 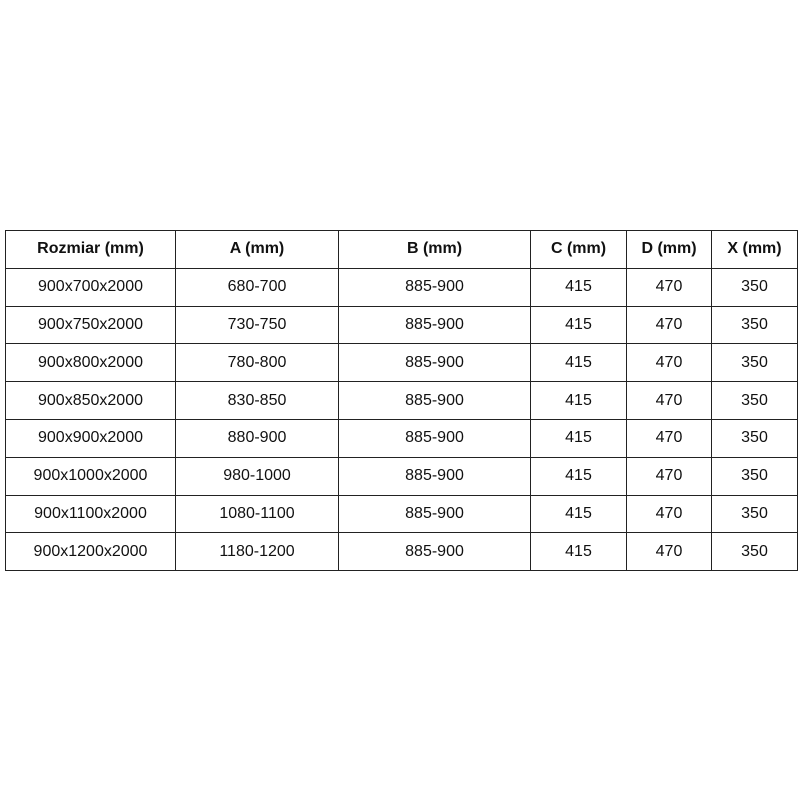 What do you see at coordinates (257, 514) in the screenshot?
I see `cell-a: 1080-1100` at bounding box center [257, 514].